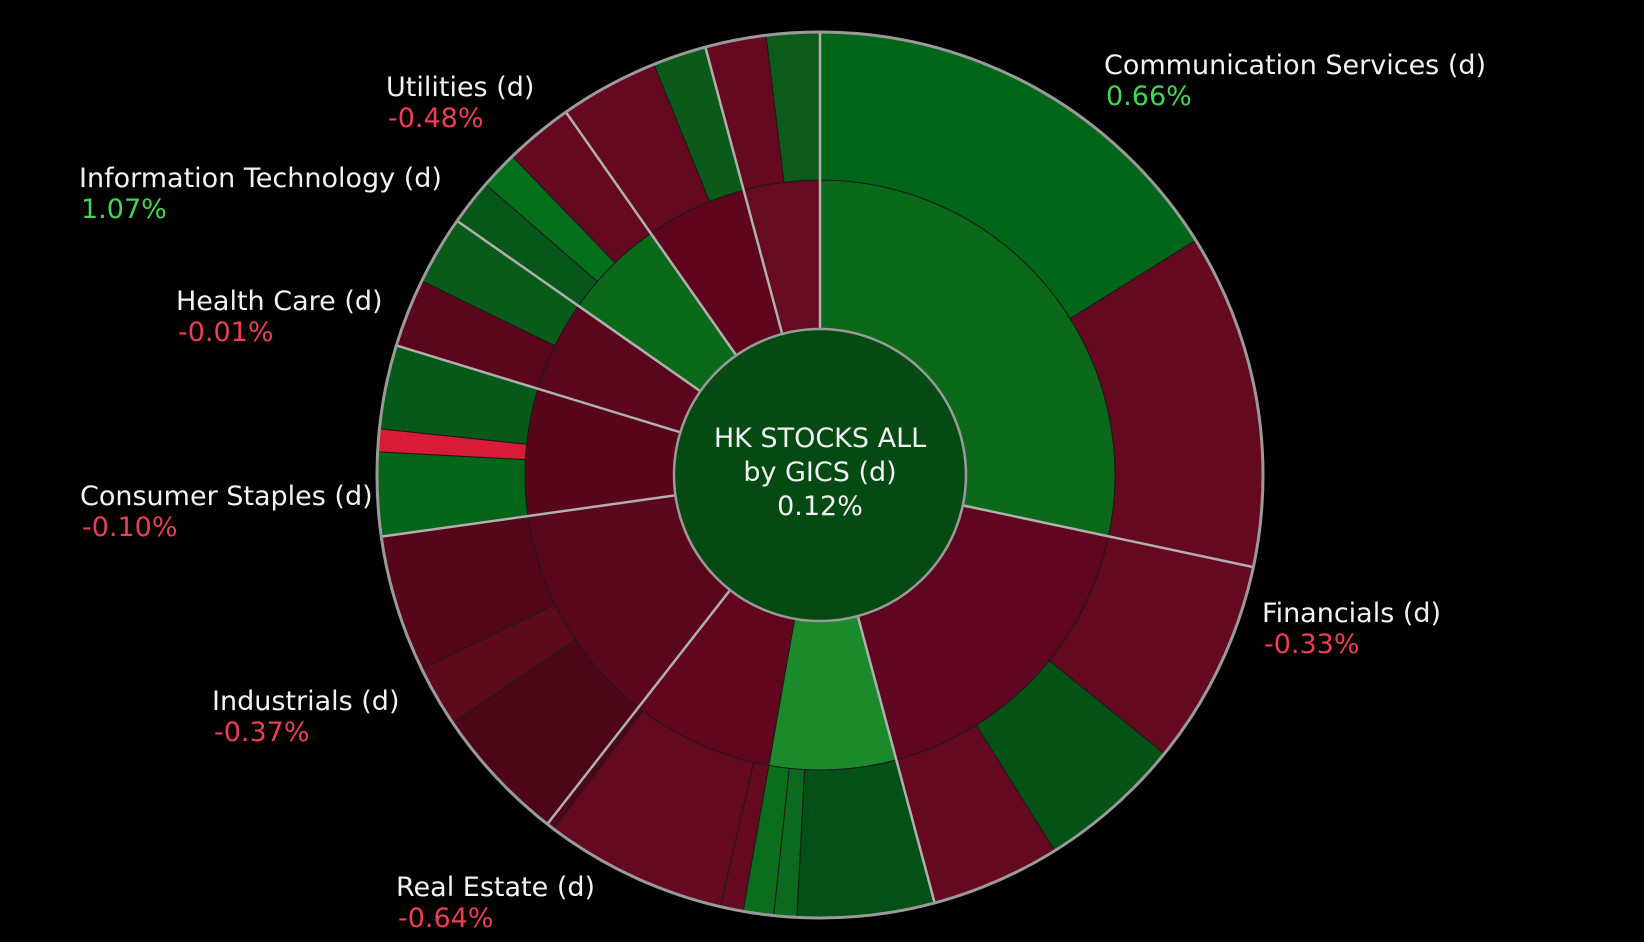 The image size is (1644, 942). Describe the element at coordinates (279, 301) in the screenshot. I see `sector-label-name: Health Care (d)` at that location.